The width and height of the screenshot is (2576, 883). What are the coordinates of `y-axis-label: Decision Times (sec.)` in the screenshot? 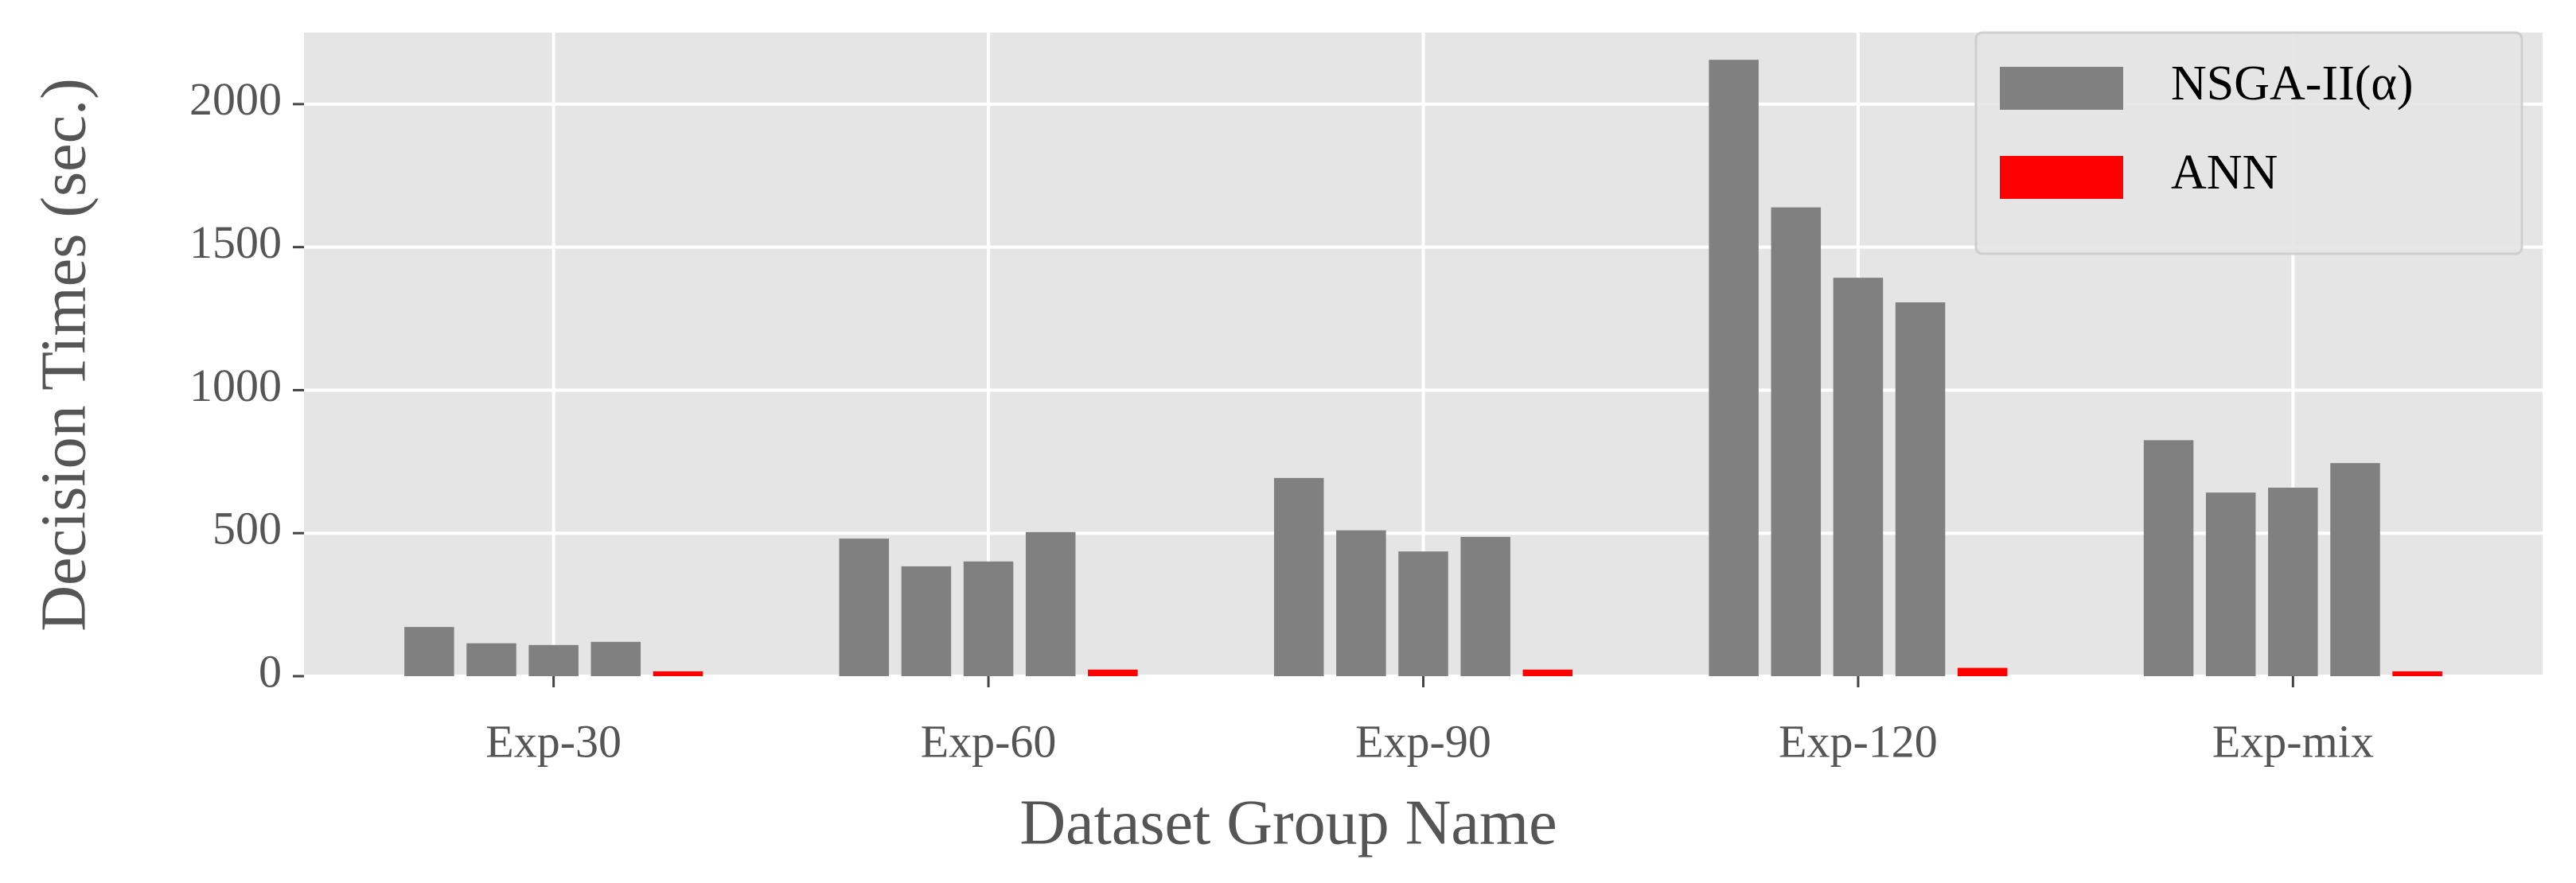 It's located at (64, 355).